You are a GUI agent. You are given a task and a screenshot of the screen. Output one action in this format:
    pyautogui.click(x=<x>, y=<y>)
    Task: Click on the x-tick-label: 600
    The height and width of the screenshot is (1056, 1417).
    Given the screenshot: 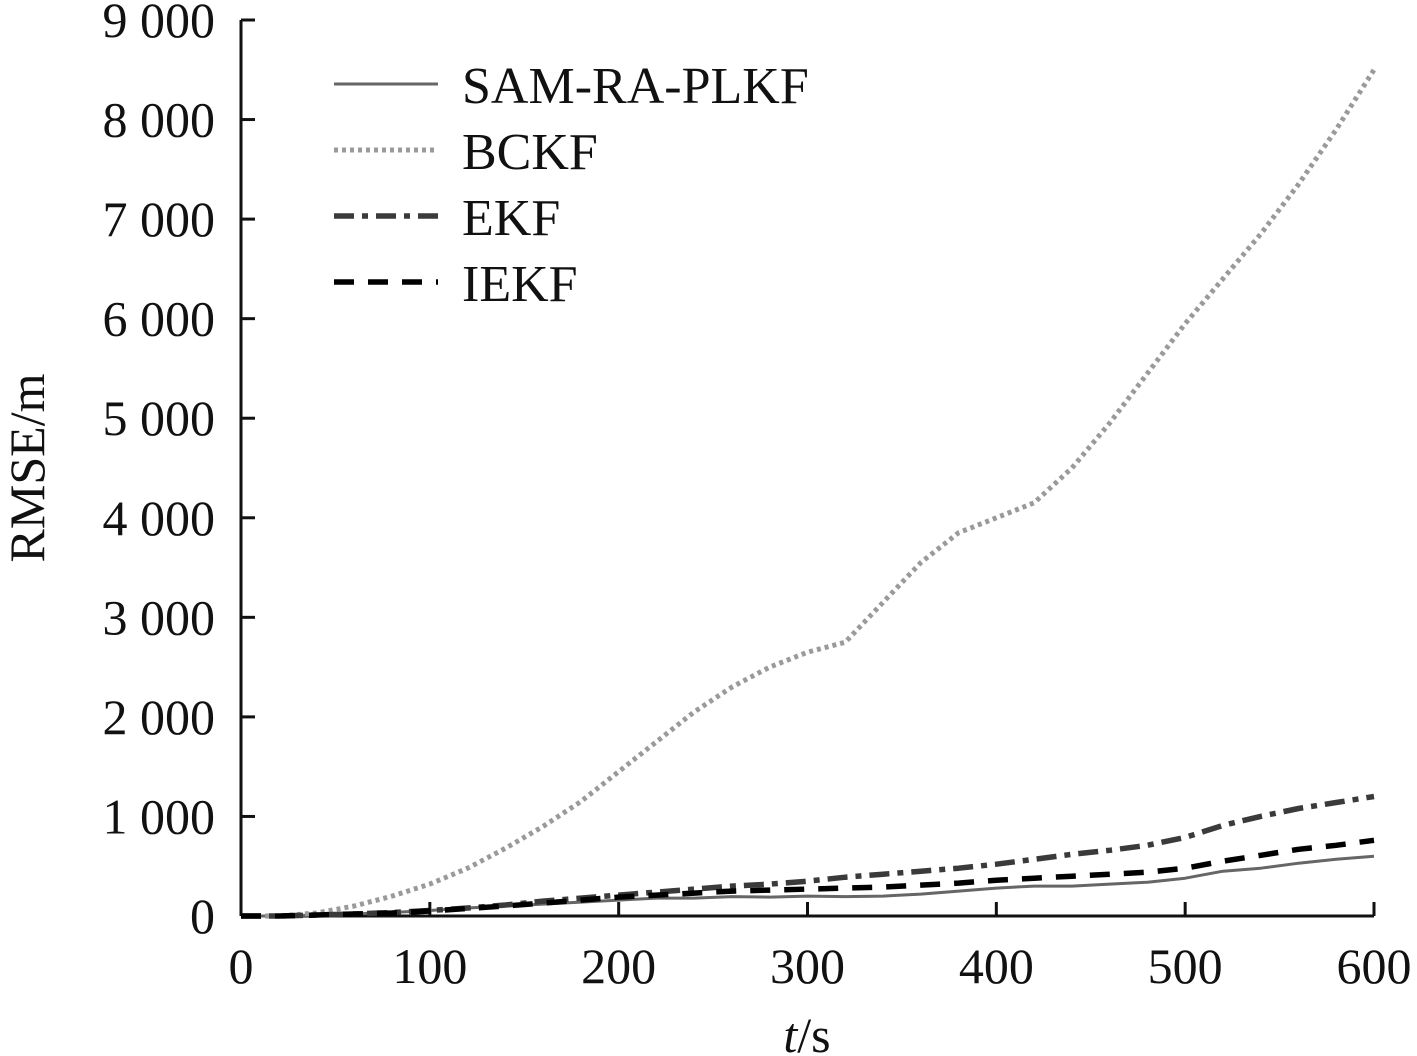 What is the action you would take?
    pyautogui.click(x=1374, y=966)
    